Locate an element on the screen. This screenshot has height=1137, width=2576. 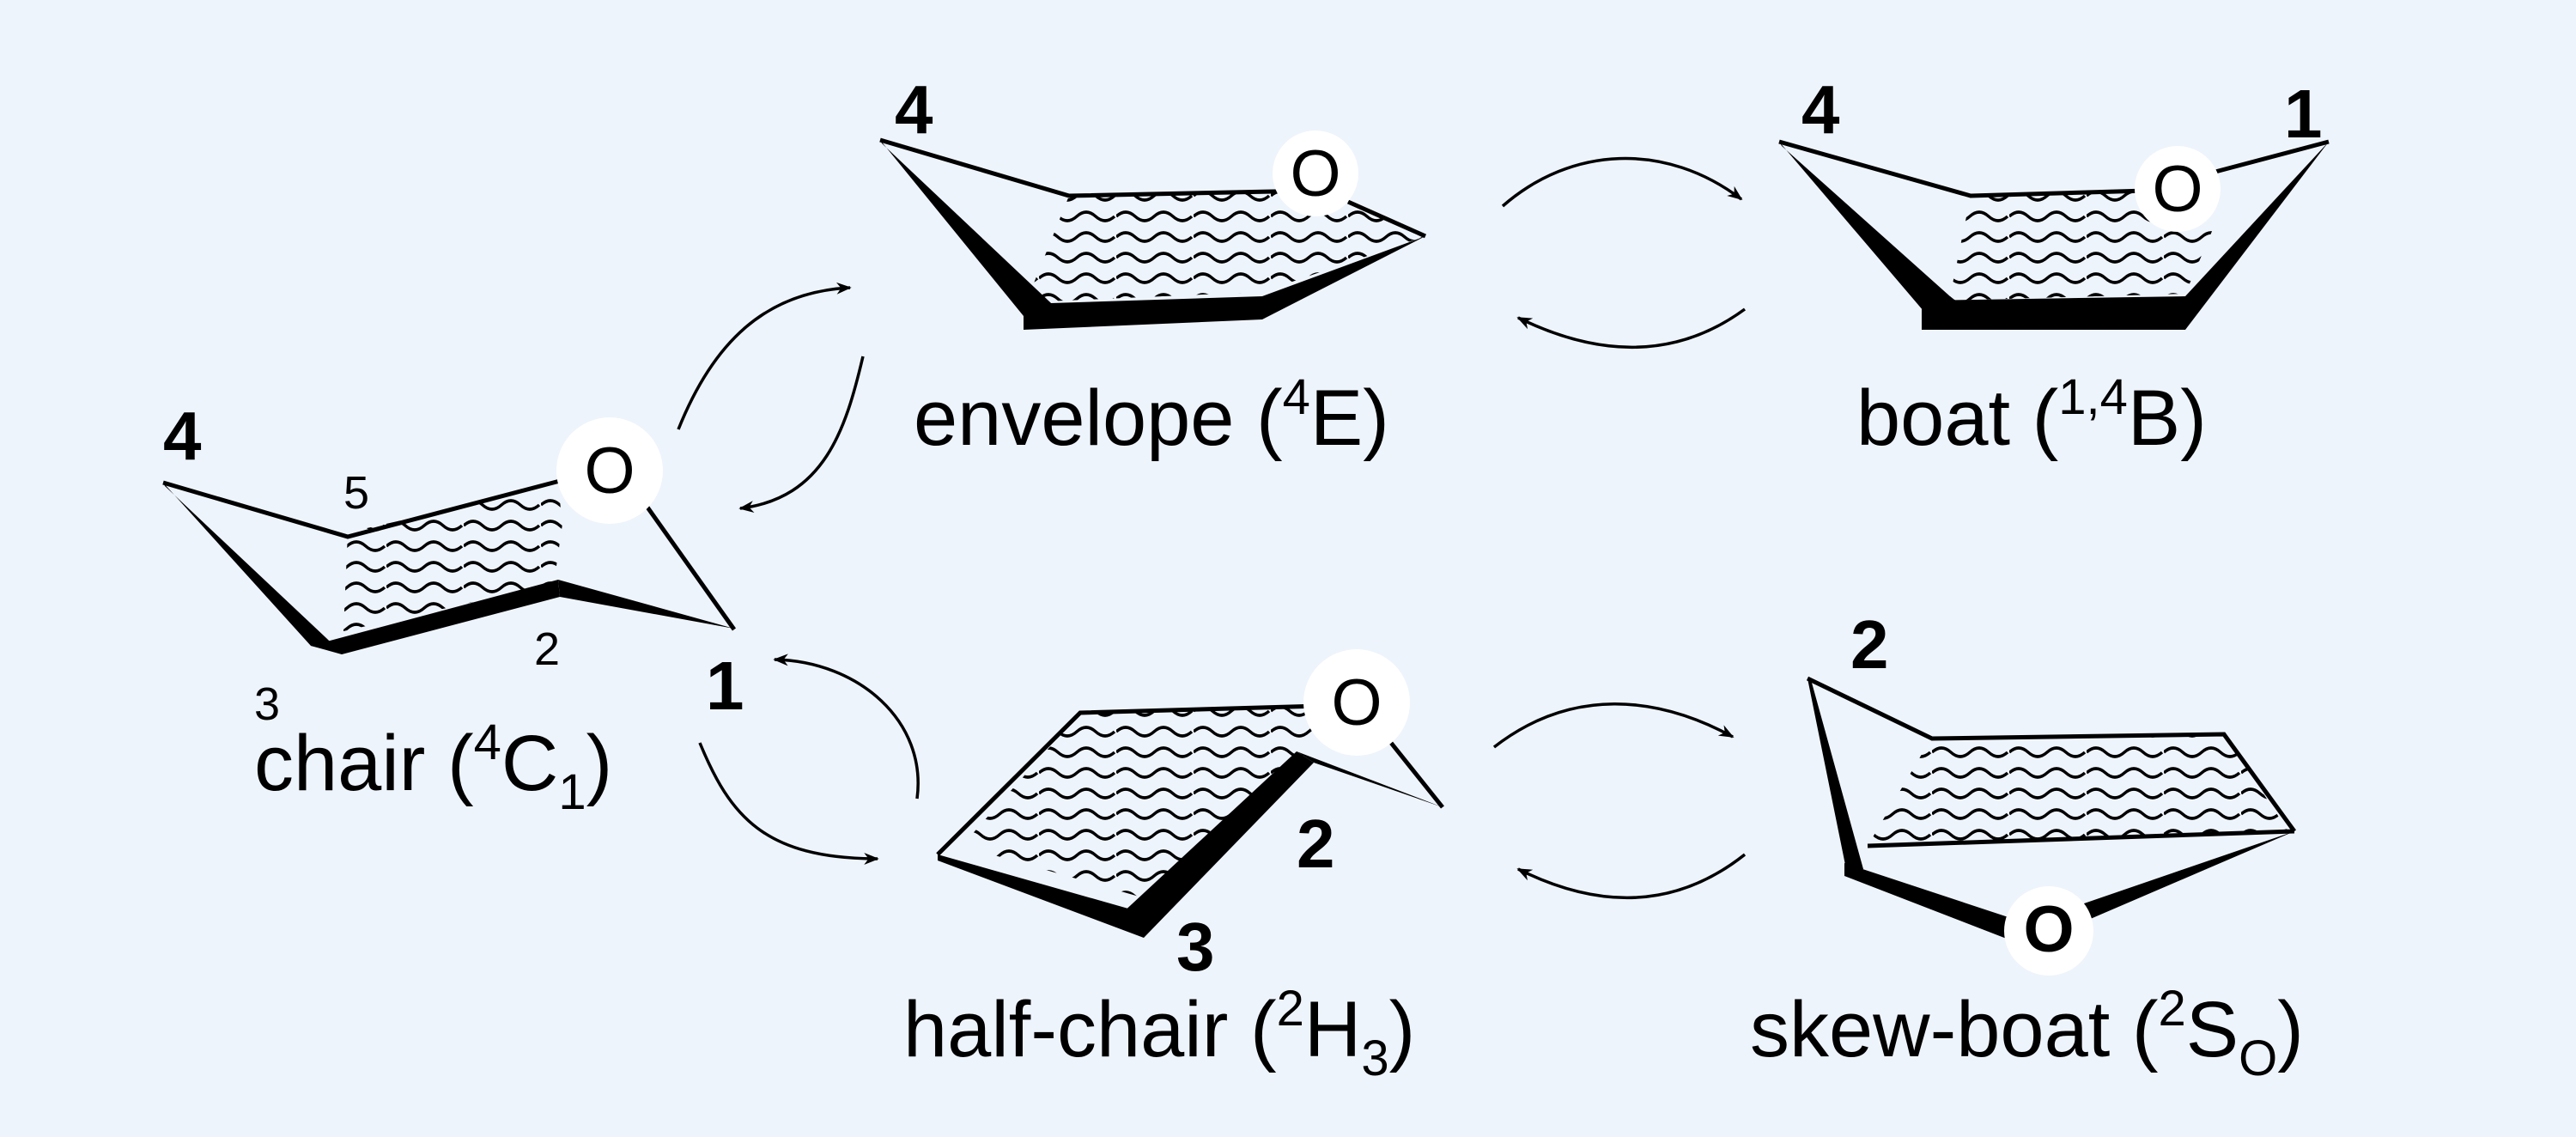
skew-boat-notation-pre: 2 is located at coordinates (2172, 1009).